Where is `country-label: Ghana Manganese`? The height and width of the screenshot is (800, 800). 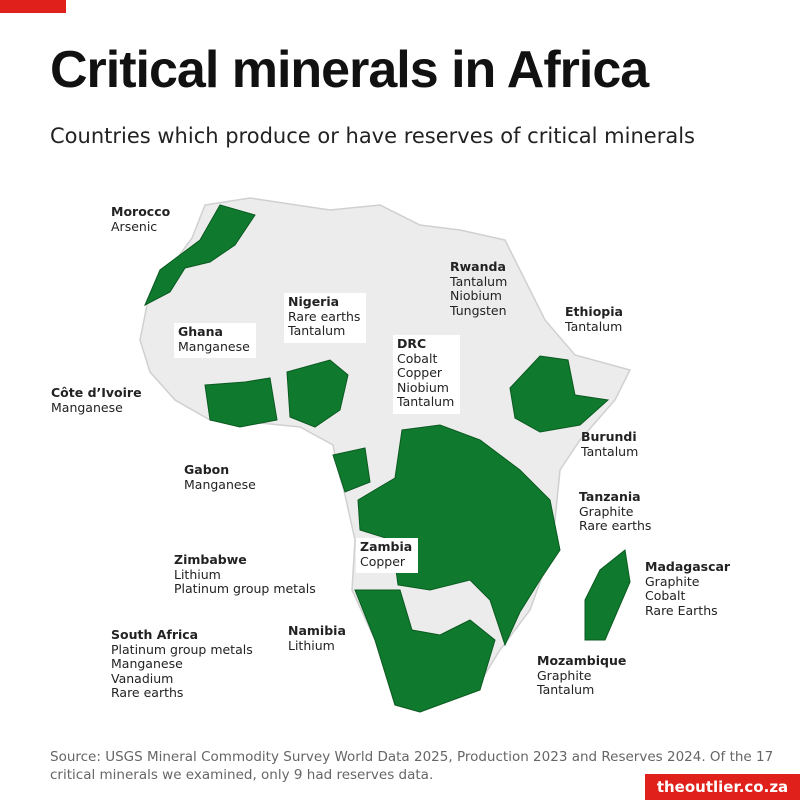
country-label: Ghana Manganese is located at coordinates (215, 340).